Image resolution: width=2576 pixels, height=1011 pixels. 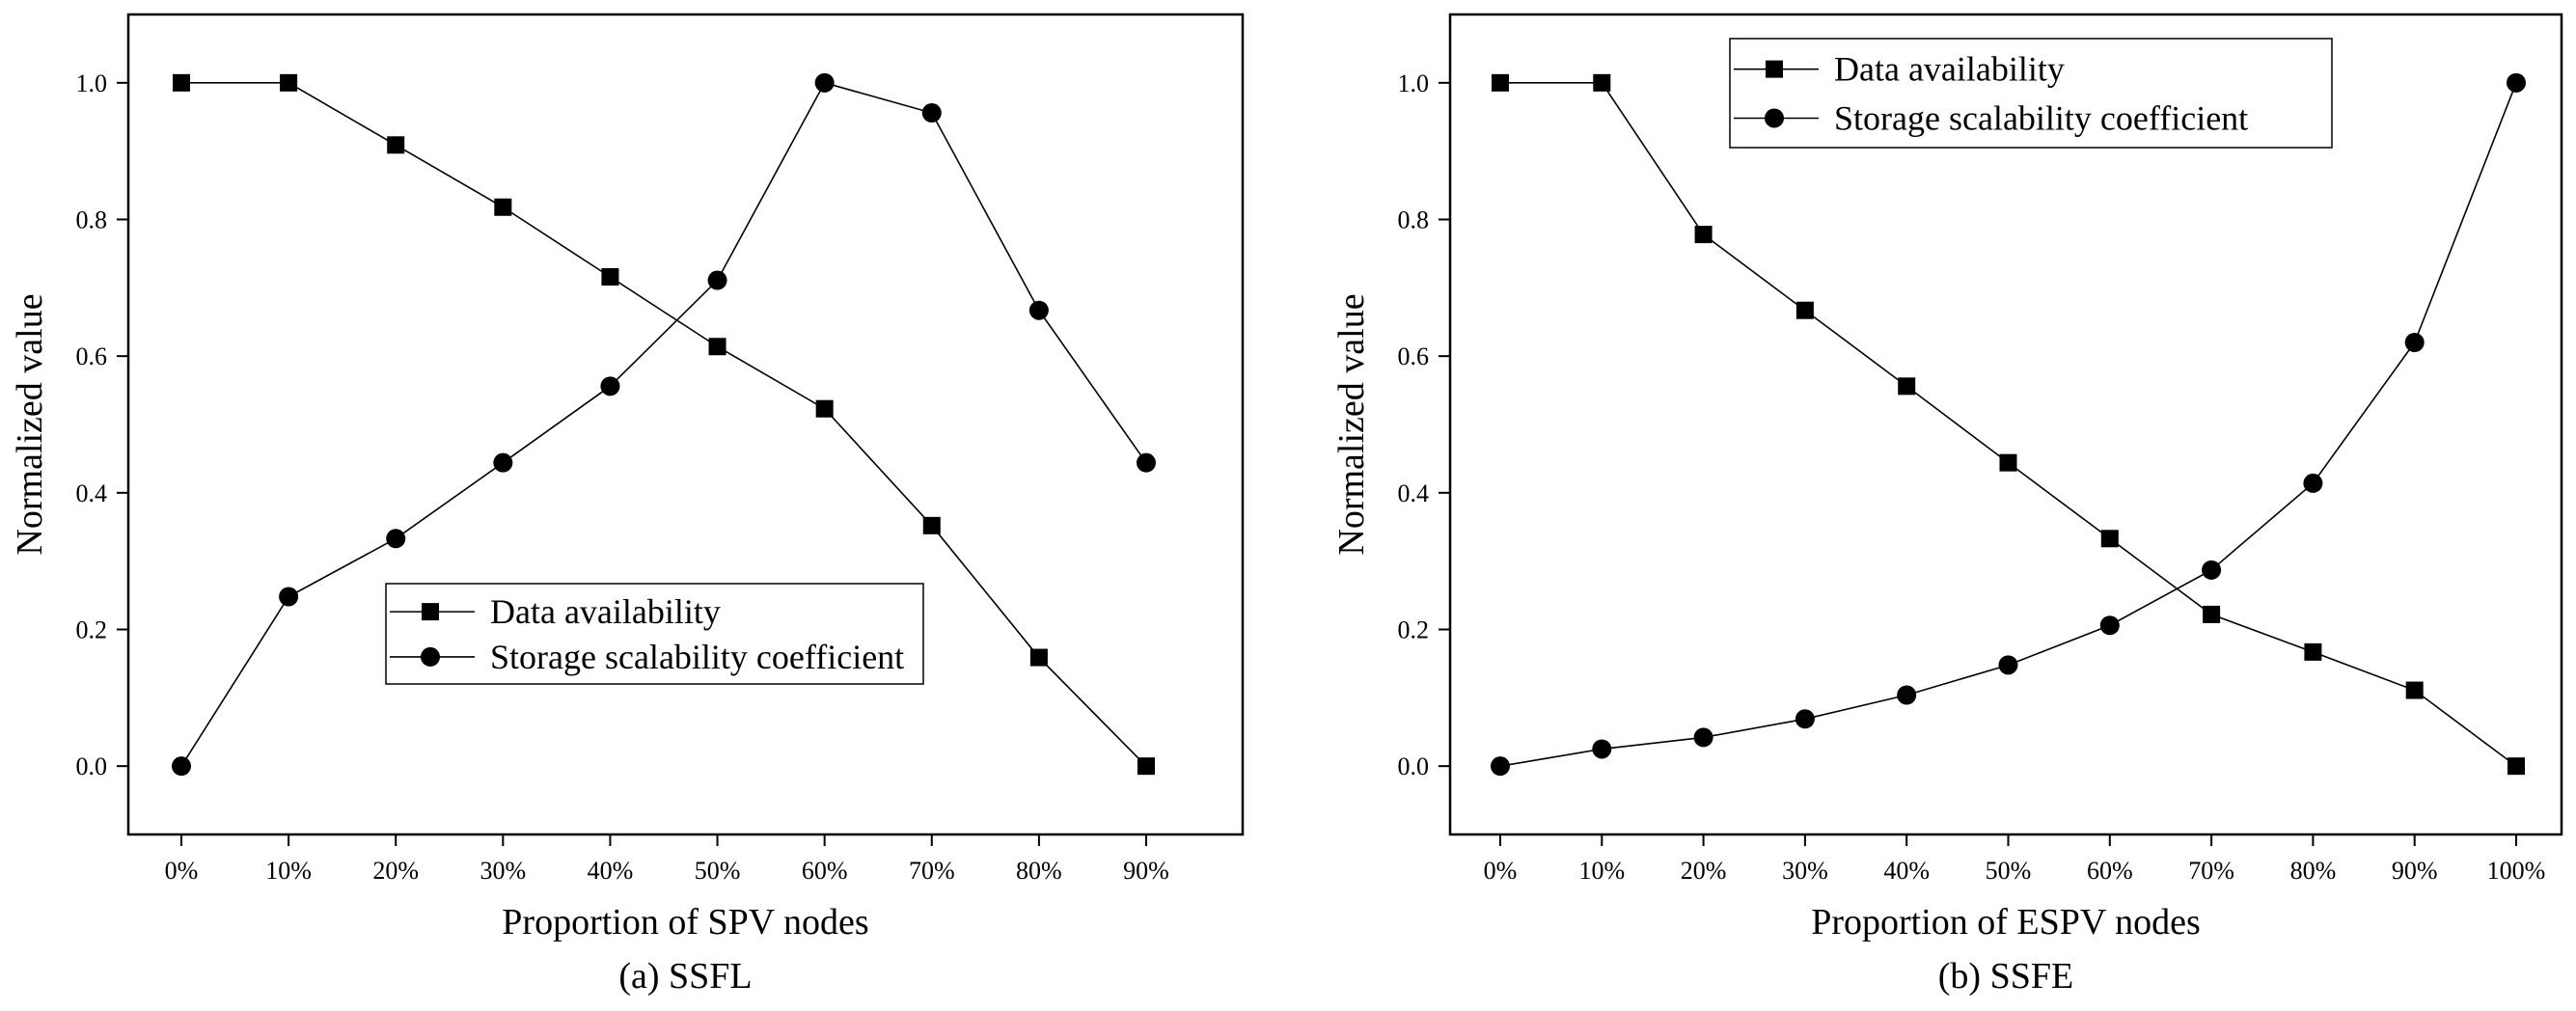 I want to click on panel-caption: (b) SSFE, so click(x=2006, y=976).